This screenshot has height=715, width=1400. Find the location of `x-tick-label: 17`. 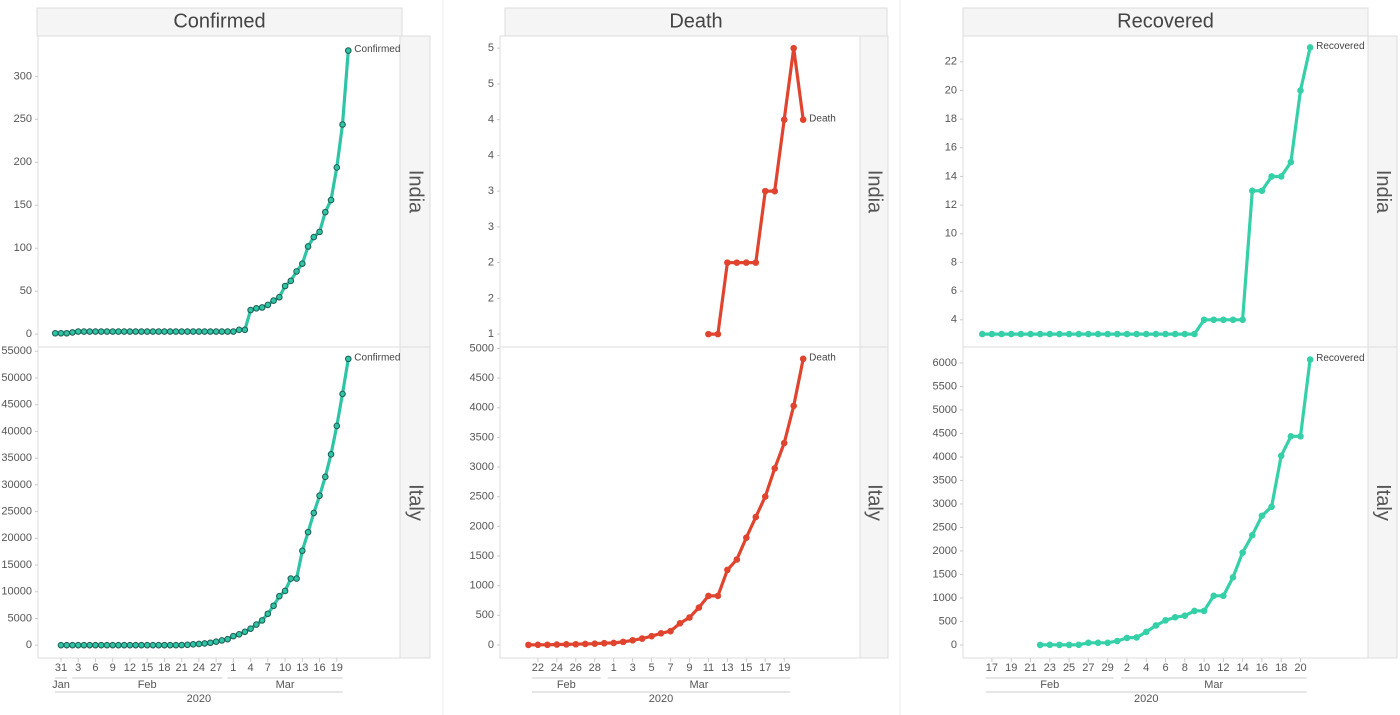

x-tick-label: 17 is located at coordinates (765, 668).